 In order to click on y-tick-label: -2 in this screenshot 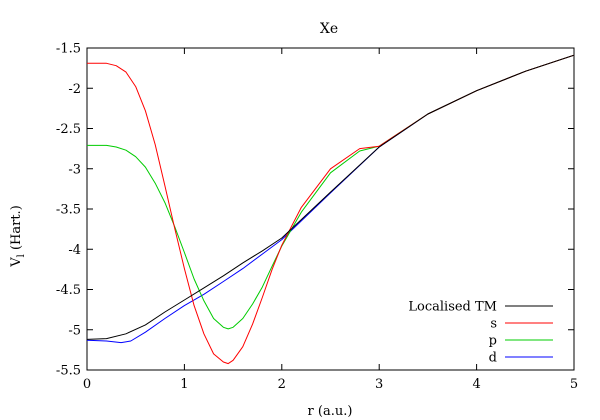, I will do `click(74, 89)`.